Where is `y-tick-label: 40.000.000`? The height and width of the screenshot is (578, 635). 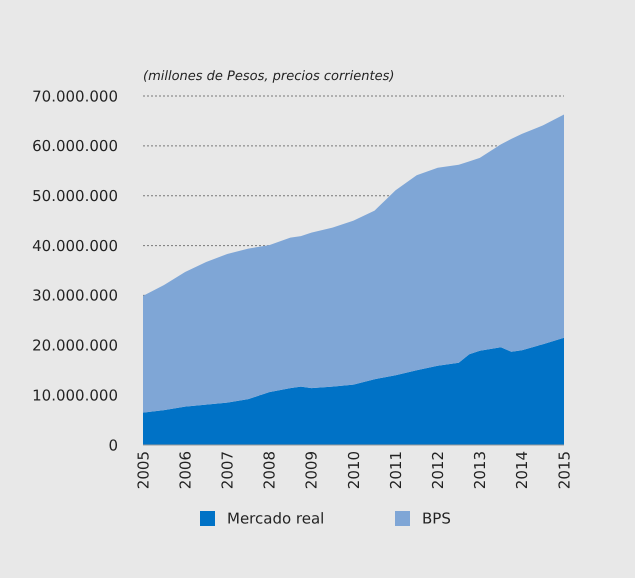 y-tick-label: 40.000.000 is located at coordinates (75, 245).